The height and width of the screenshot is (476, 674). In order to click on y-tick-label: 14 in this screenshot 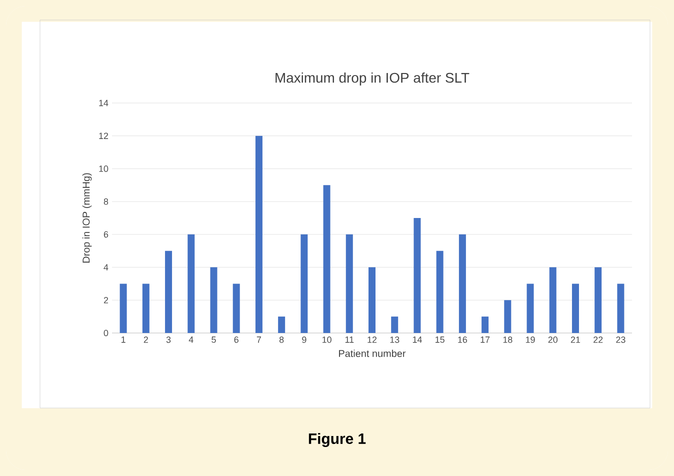, I will do `click(103, 103)`.